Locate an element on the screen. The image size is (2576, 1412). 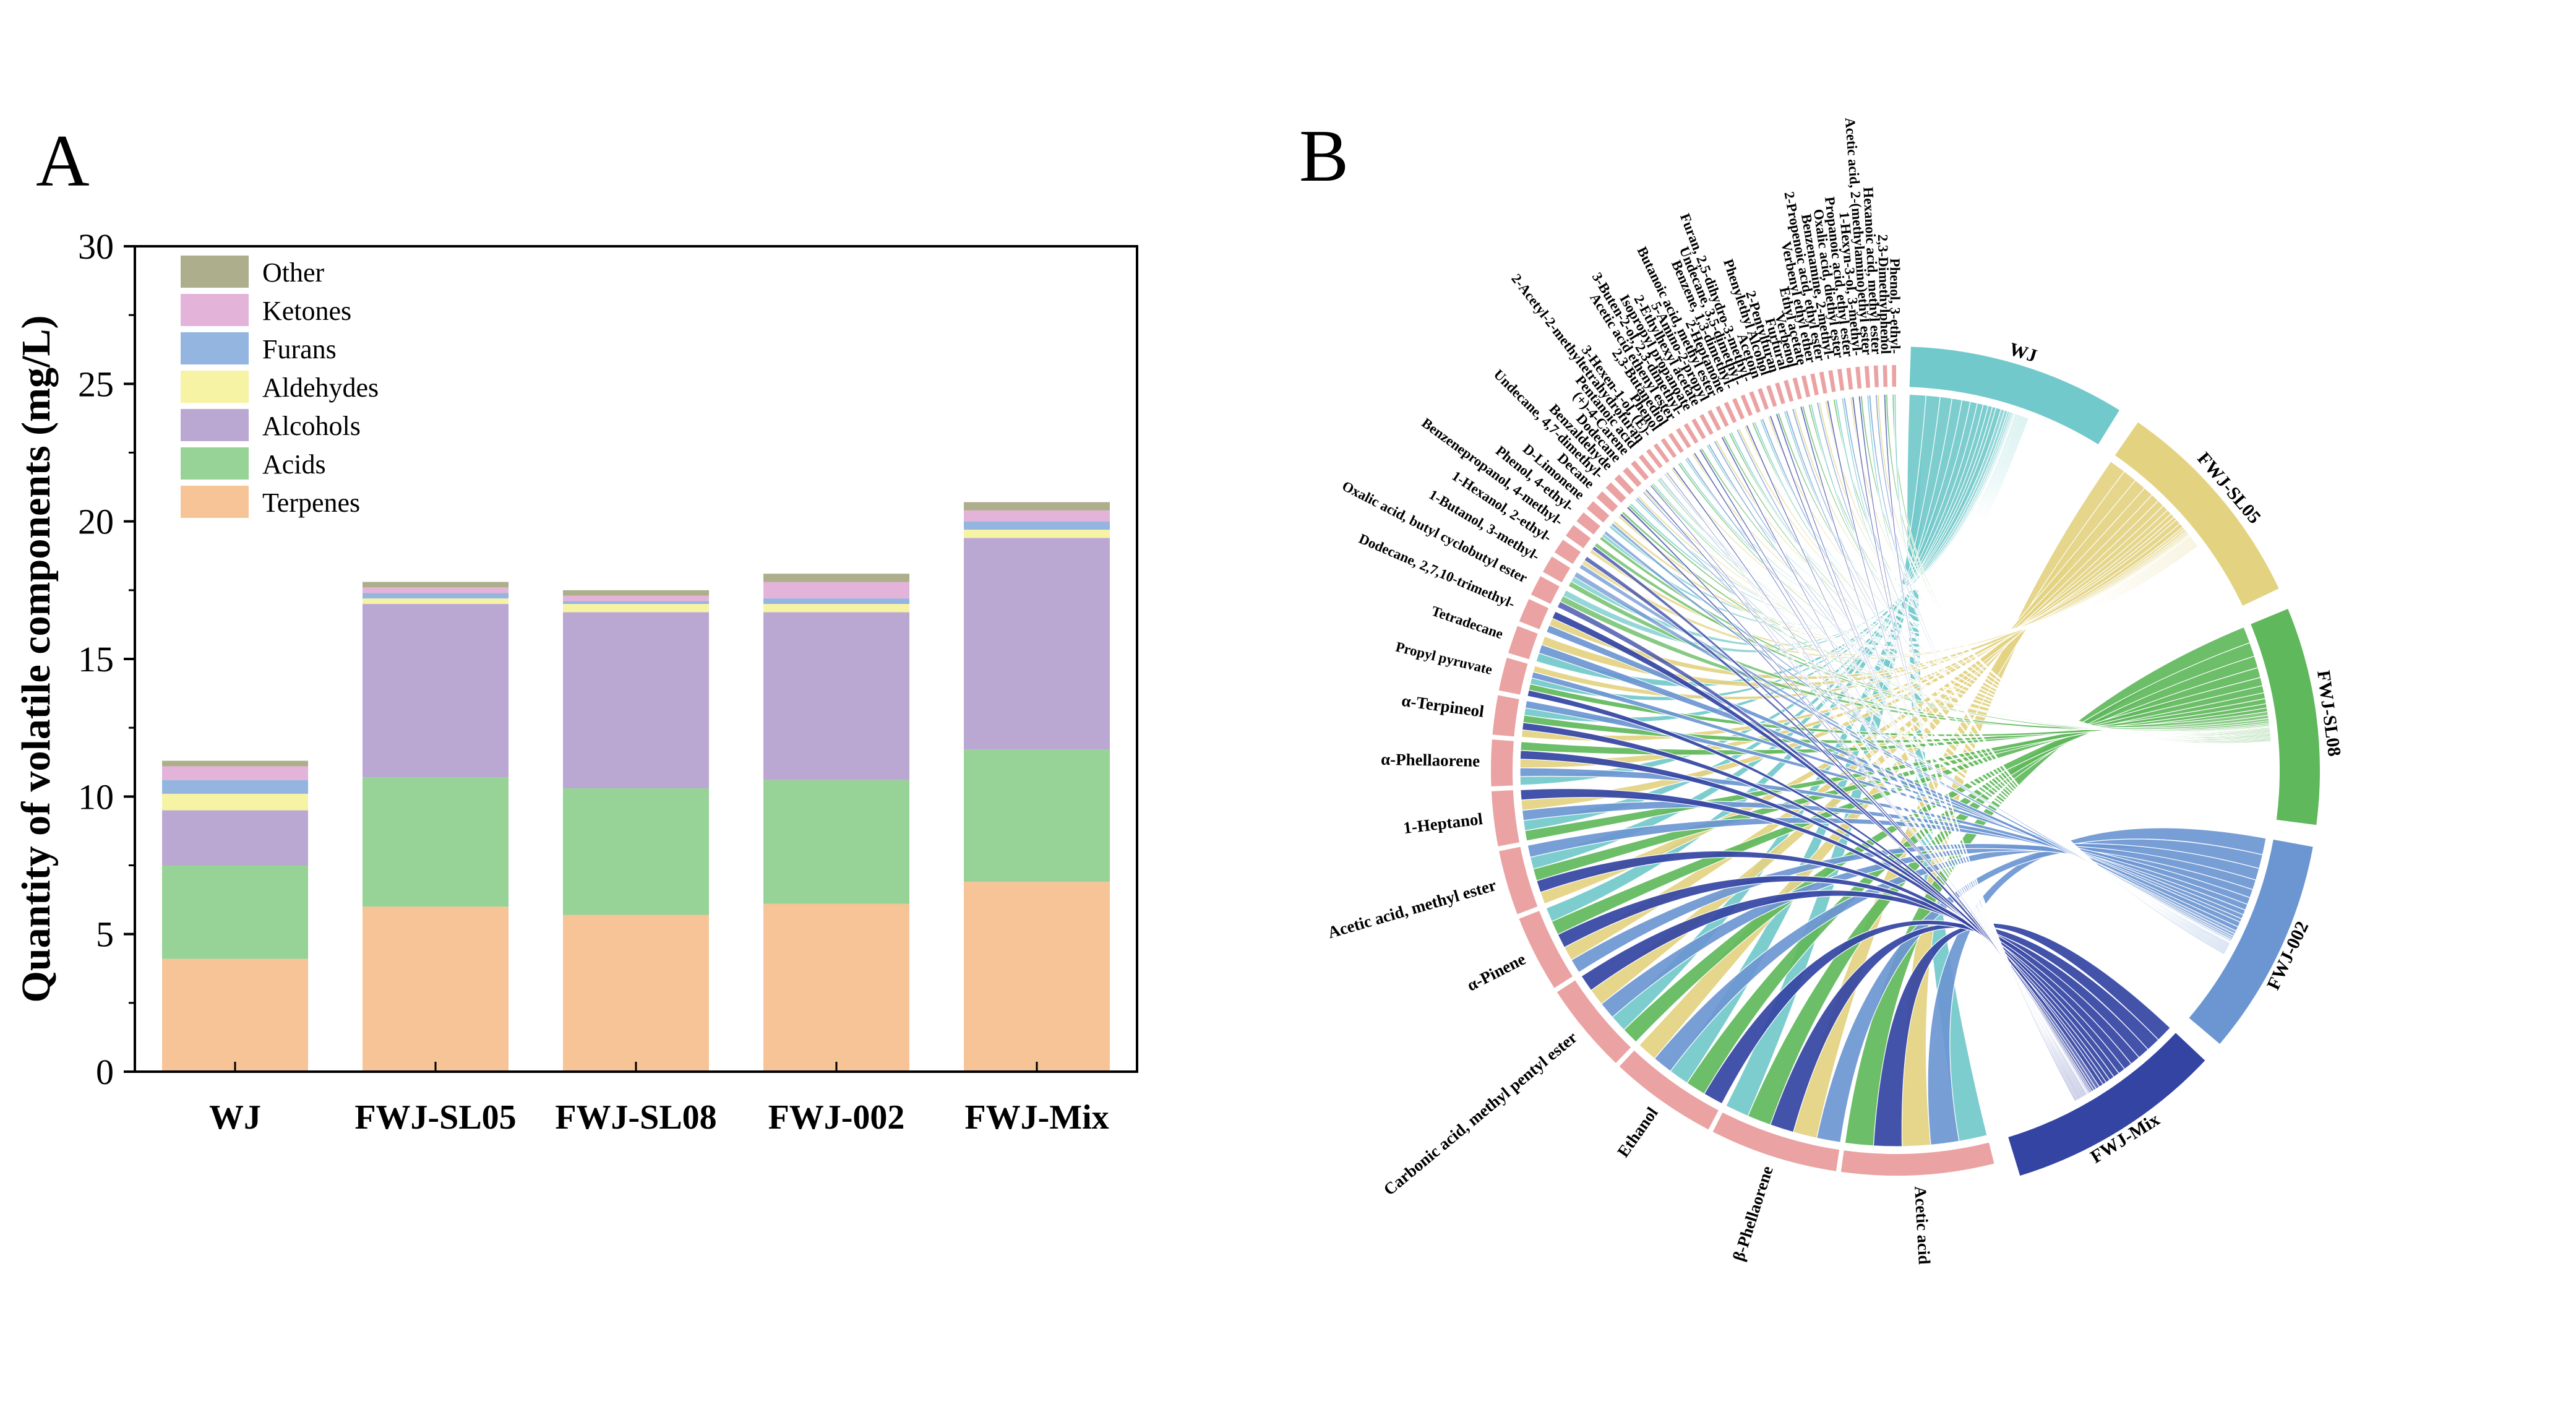
ribbon-fwj-mix-verbenol is located at coordinates (1940, 752).